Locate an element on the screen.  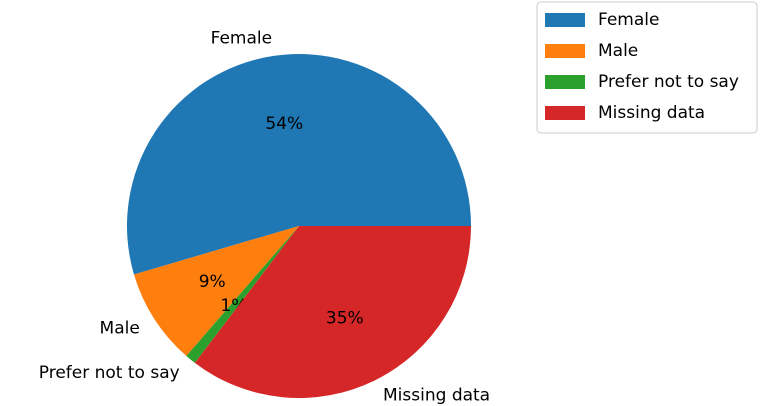
legend-label: Male is located at coordinates (618, 51).